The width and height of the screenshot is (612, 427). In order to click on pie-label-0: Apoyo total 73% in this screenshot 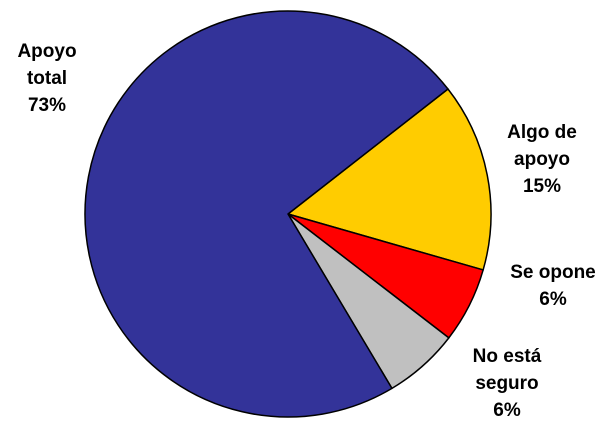, I will do `click(46, 78)`.